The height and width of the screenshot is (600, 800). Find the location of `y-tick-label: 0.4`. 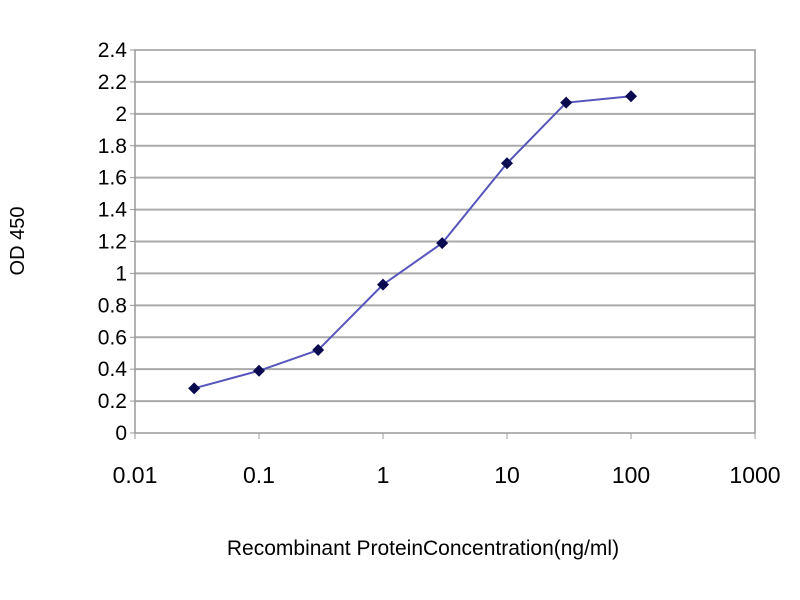

y-tick-label: 0.4 is located at coordinates (113, 369).